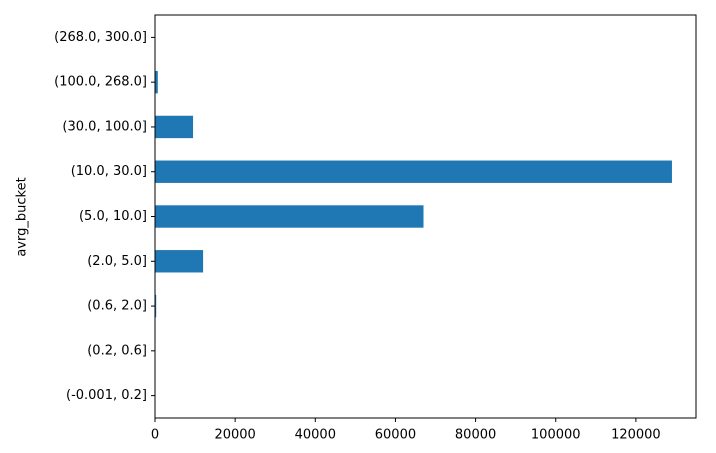 The image size is (716, 453). I want to click on x-tick-label: 60000, so click(395, 435).